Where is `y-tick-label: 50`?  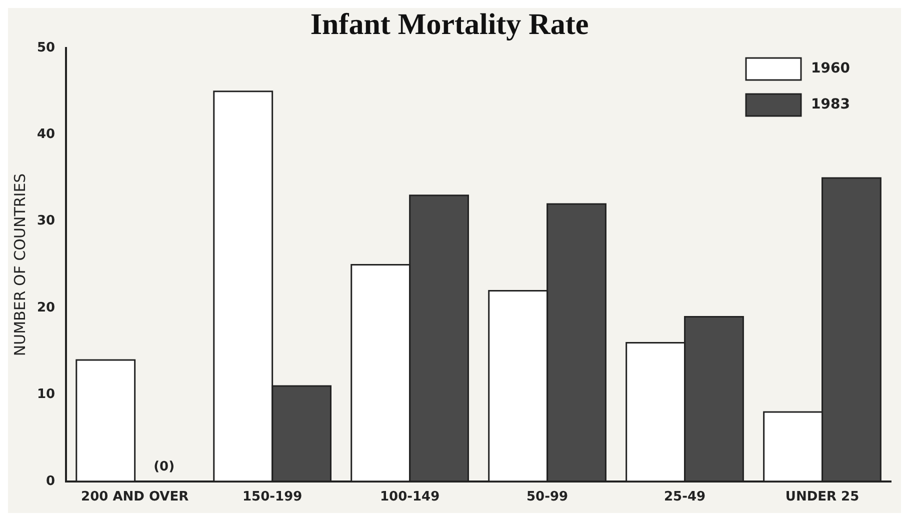
y-tick-label: 50 is located at coordinates (46, 48).